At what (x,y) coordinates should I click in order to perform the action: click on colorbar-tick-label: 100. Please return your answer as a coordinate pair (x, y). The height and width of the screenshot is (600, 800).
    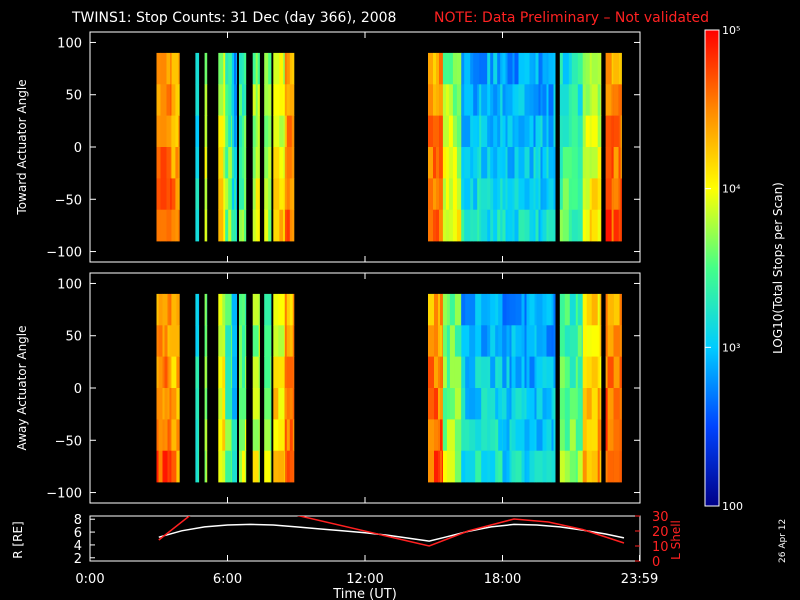
    Looking at the image, I should click on (732, 506).